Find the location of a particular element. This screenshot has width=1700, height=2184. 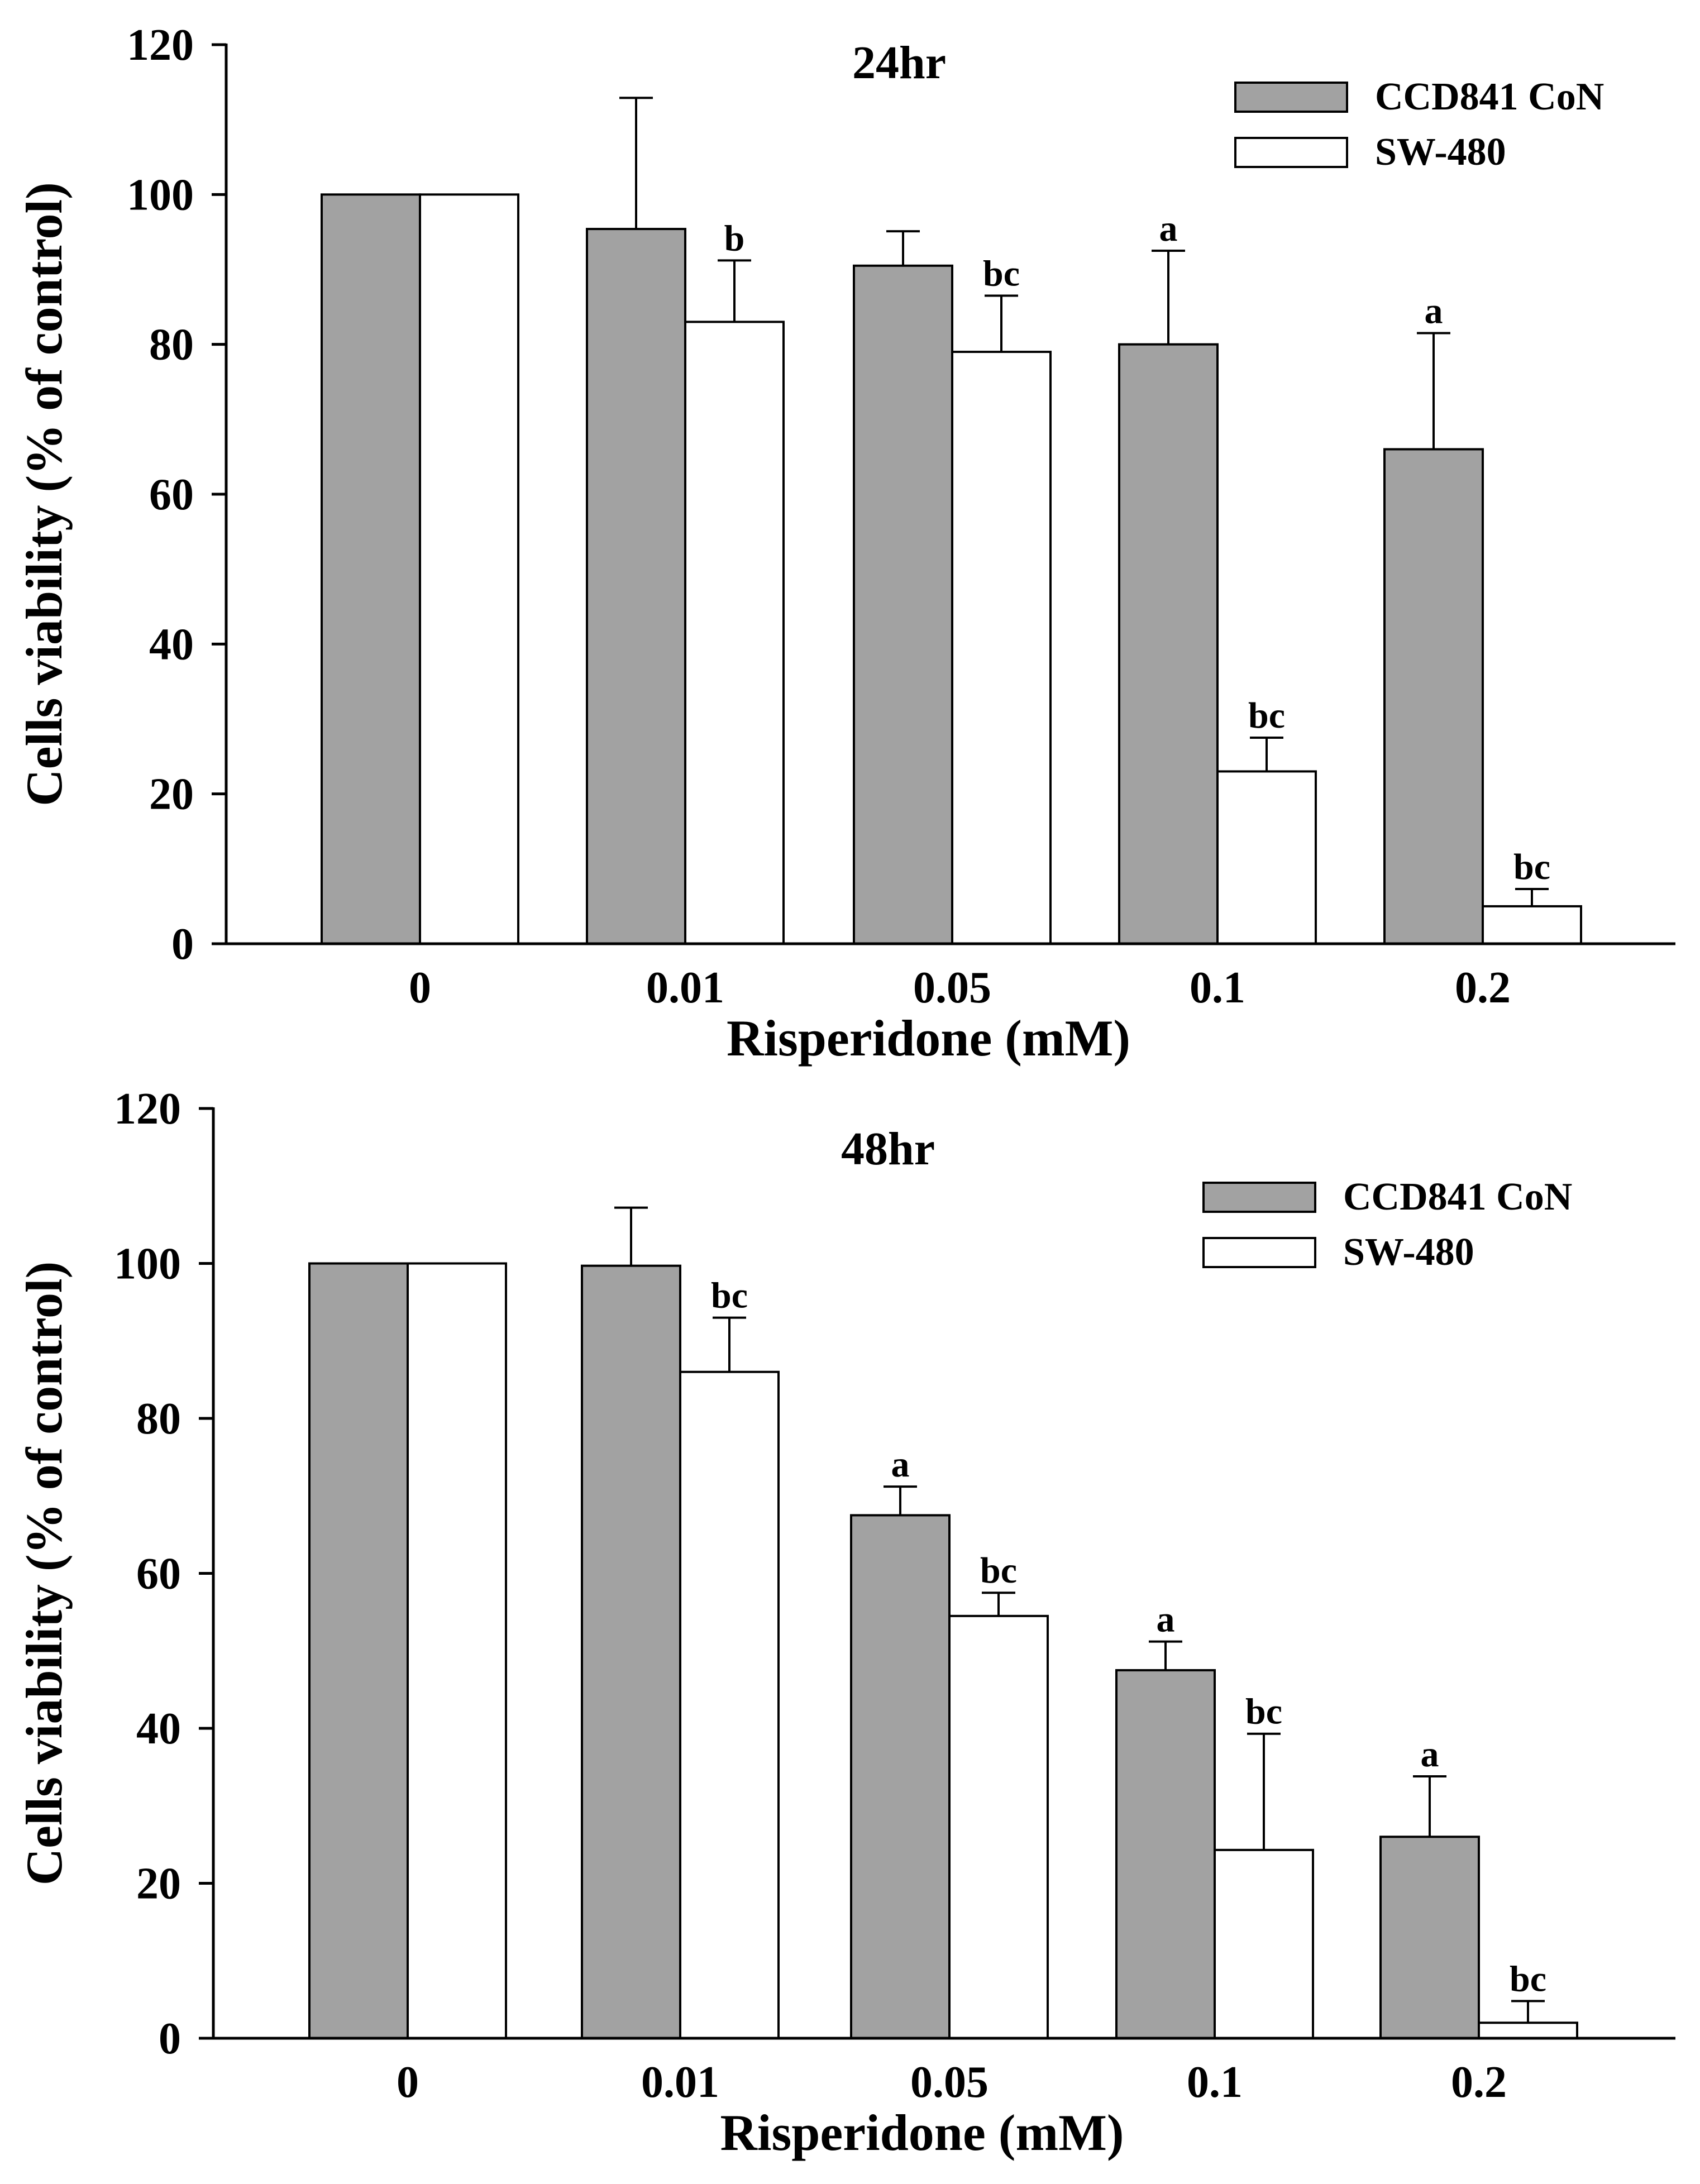

panel-title: 48hr is located at coordinates (888, 1149).